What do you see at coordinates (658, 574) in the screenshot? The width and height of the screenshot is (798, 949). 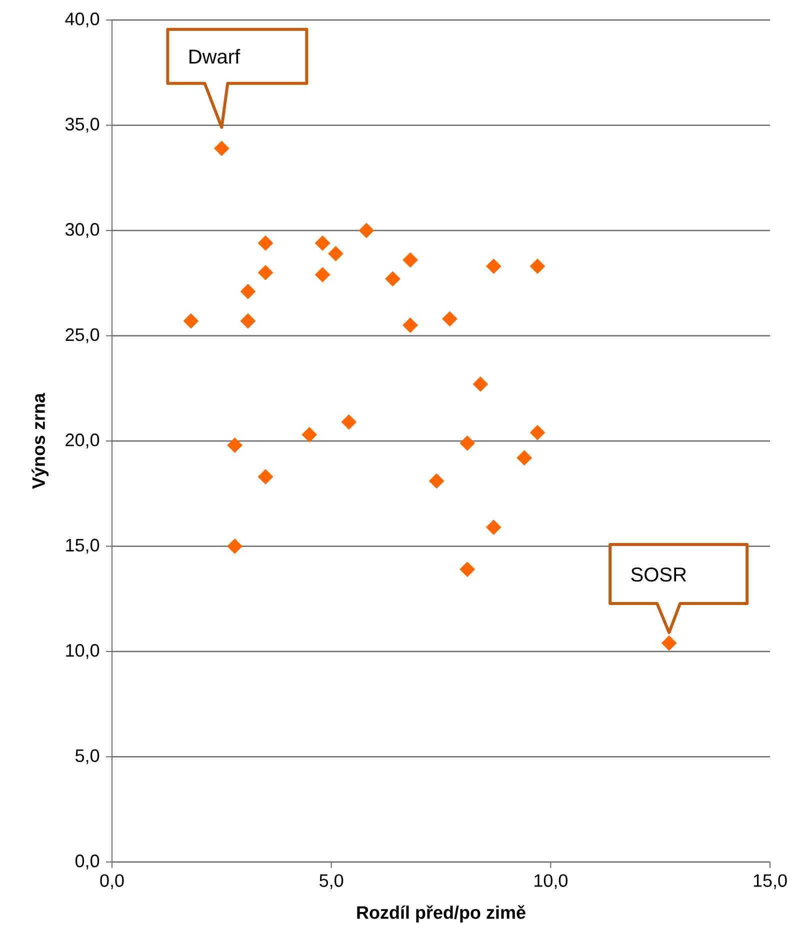 I see `annotation: SOSR` at bounding box center [658, 574].